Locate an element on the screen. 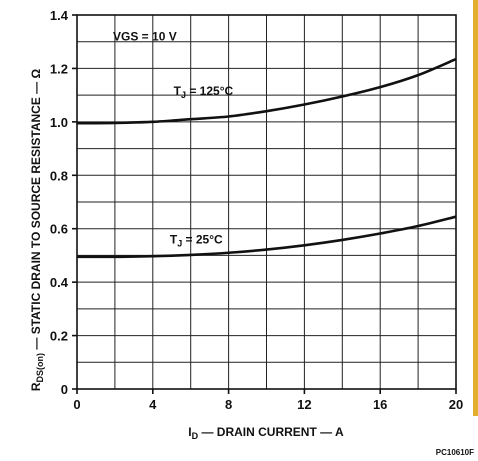 This screenshot has height=461, width=478. y-tick-label-1: 0.2 is located at coordinates (59, 336).